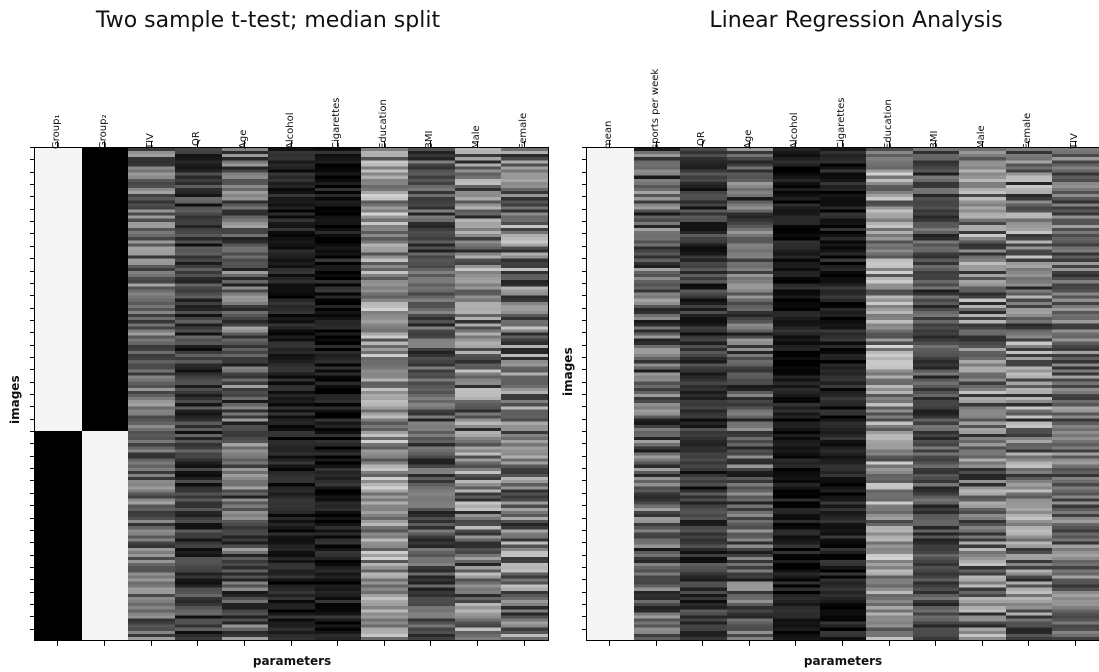 Image resolution: width=1099 pixels, height=672 pixels. Describe the element at coordinates (843, 661) in the screenshot. I see `x-axis-label-right: parameters` at that location.